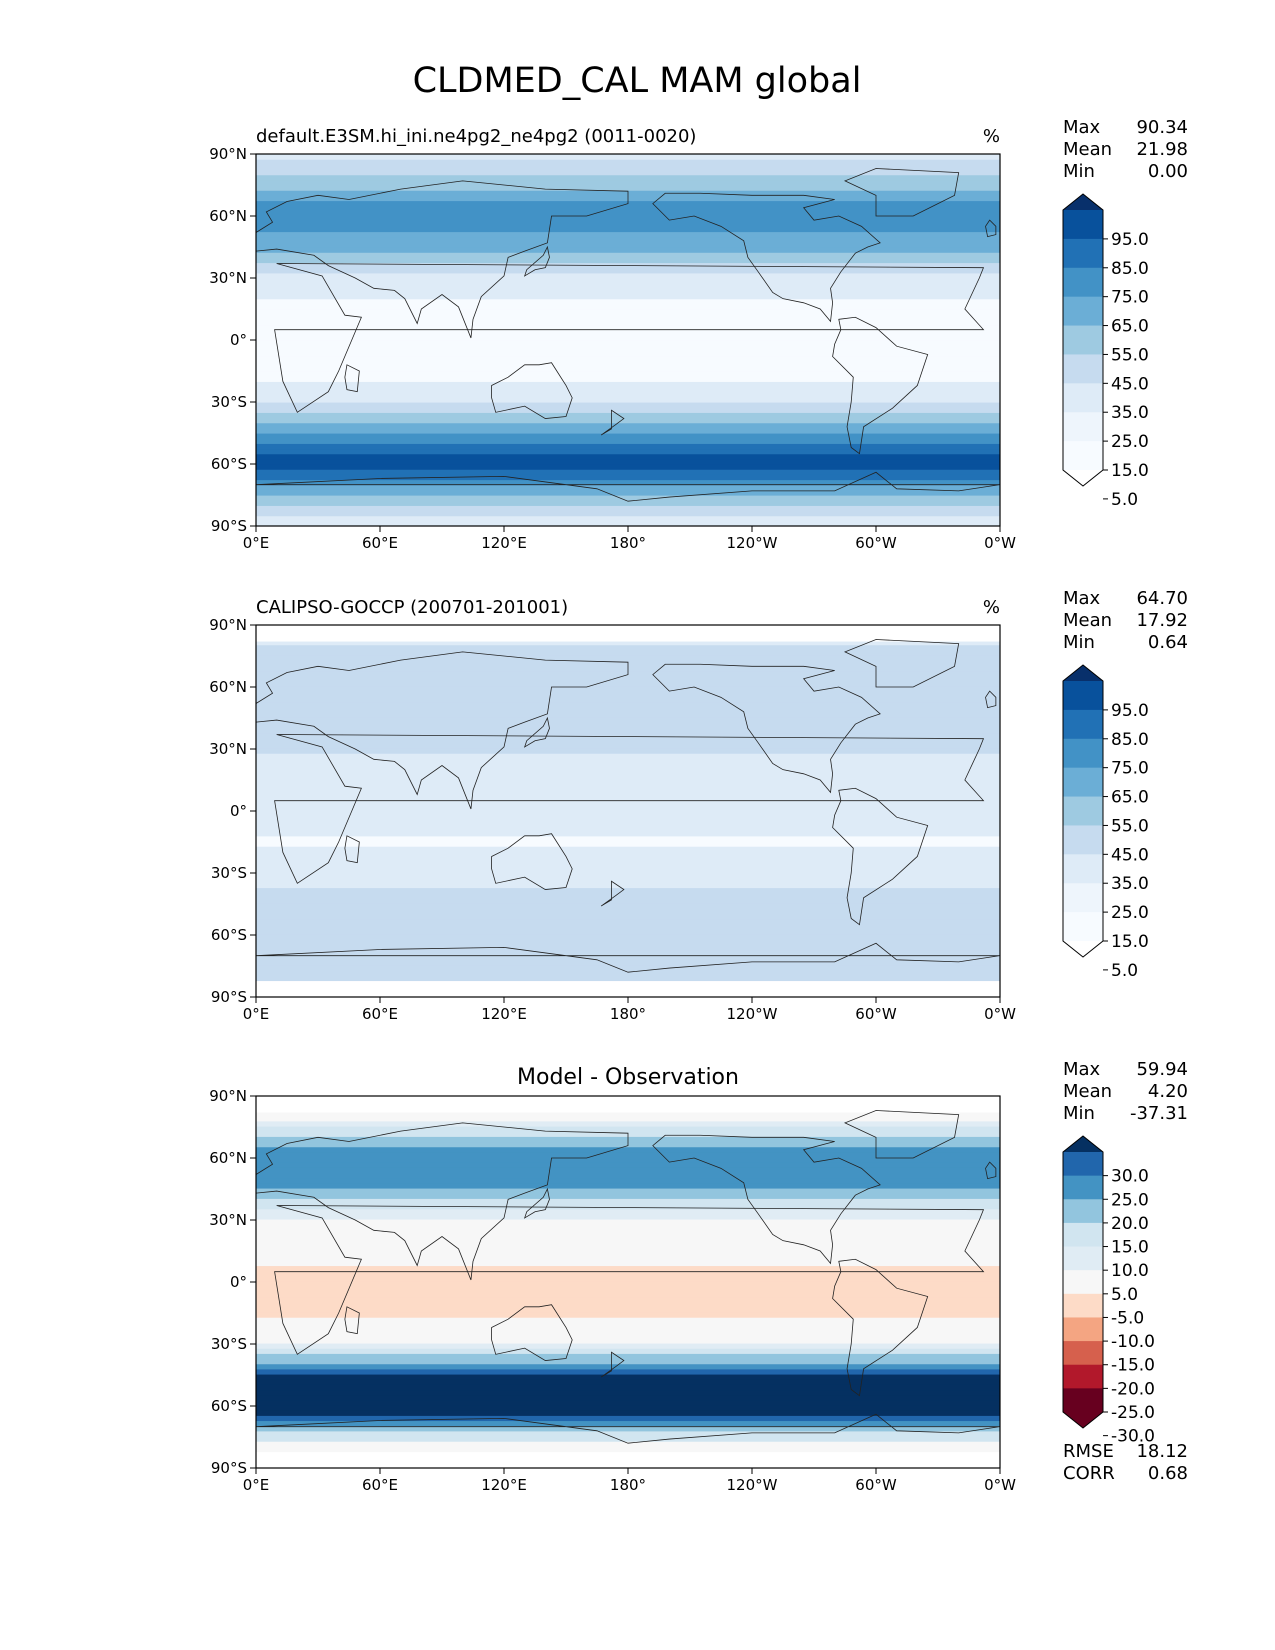  Describe the element at coordinates (1000, 1014) in the screenshot. I see `x-tick-label: 0°W` at that location.